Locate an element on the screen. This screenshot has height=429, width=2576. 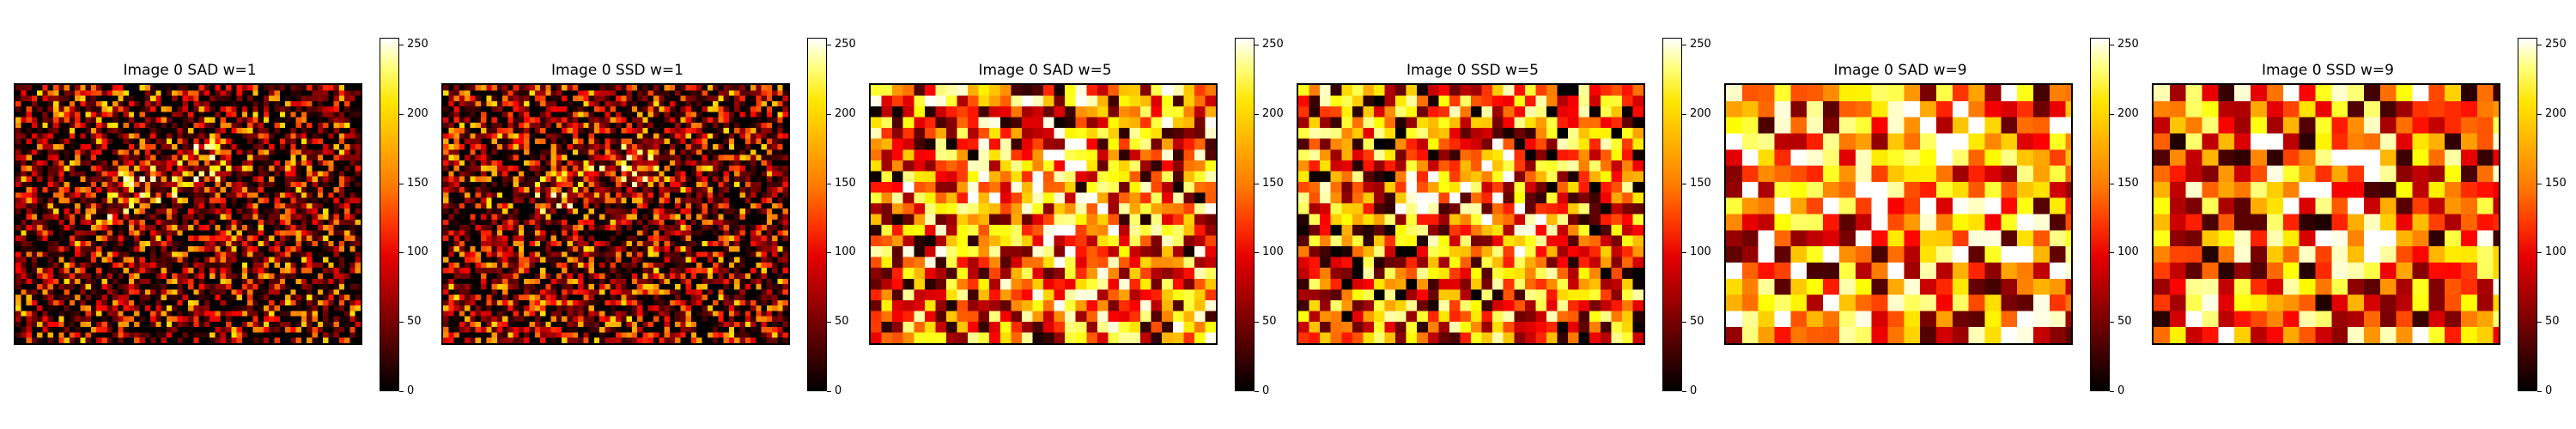
chart-title: Image 0 SSD w=5 is located at coordinates (1473, 70).